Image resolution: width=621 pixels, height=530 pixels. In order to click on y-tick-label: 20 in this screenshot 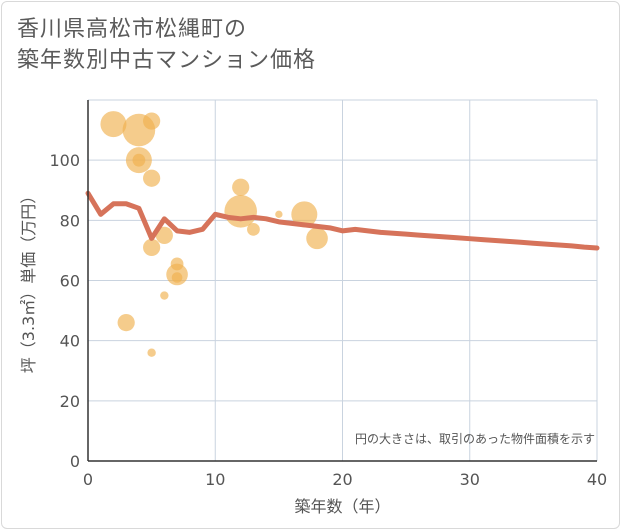, I will do `click(70, 401)`.